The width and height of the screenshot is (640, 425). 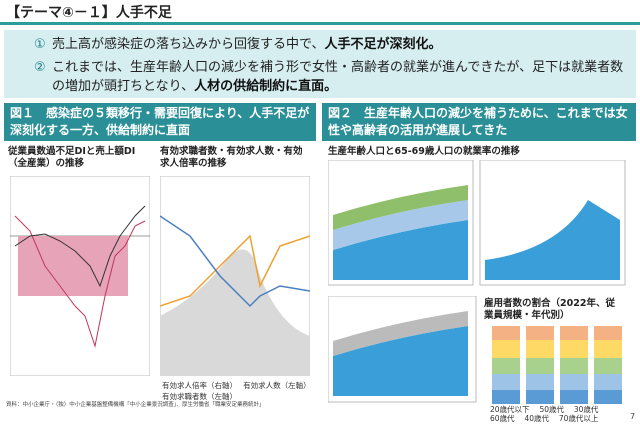 What do you see at coordinates (198, 385) in the screenshot?
I see `legend-item: 有効求人倍率（右軸）` at bounding box center [198, 385].